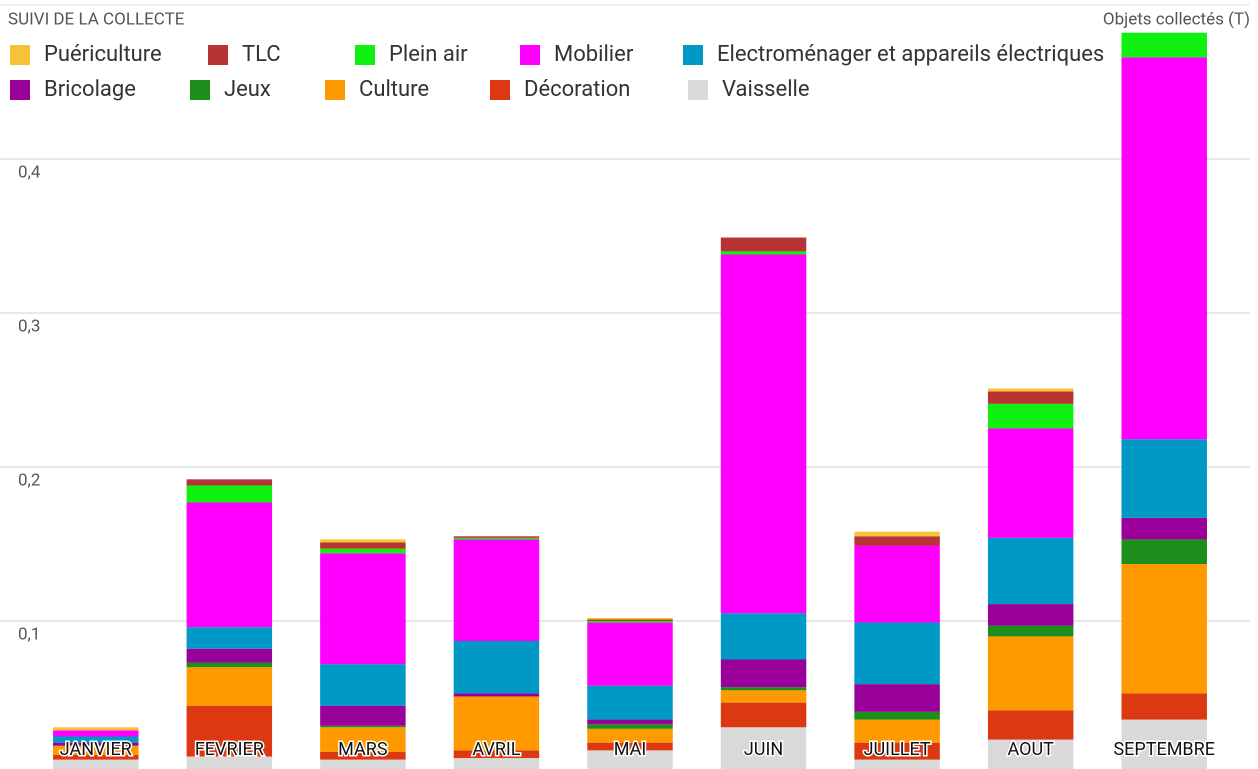 The height and width of the screenshot is (769, 1258). I want to click on y-tick-label: 0,3, so click(29, 326).